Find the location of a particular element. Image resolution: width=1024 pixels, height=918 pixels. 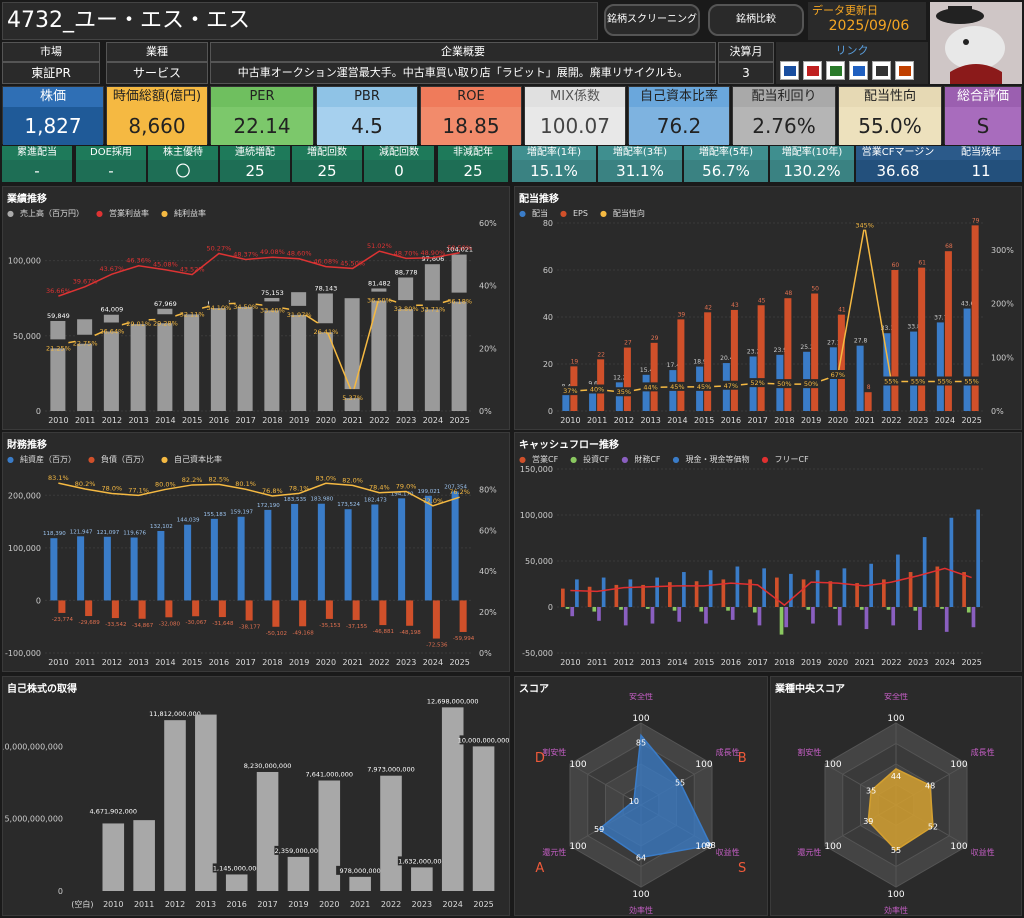

legend-item: ● 現金・現金等価物 is located at coordinates (711, 459).